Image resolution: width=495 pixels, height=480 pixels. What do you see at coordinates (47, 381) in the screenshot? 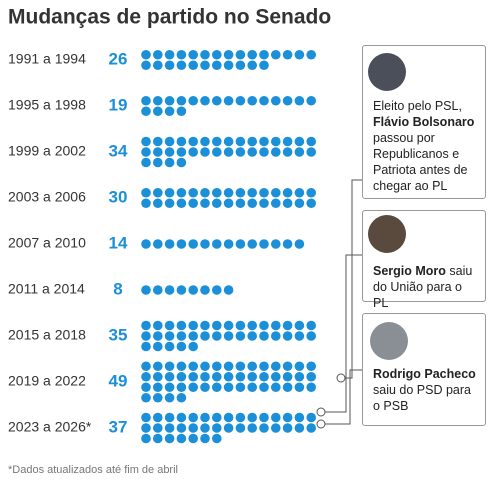
I see `category-label: 2019 a 2022` at bounding box center [47, 381].